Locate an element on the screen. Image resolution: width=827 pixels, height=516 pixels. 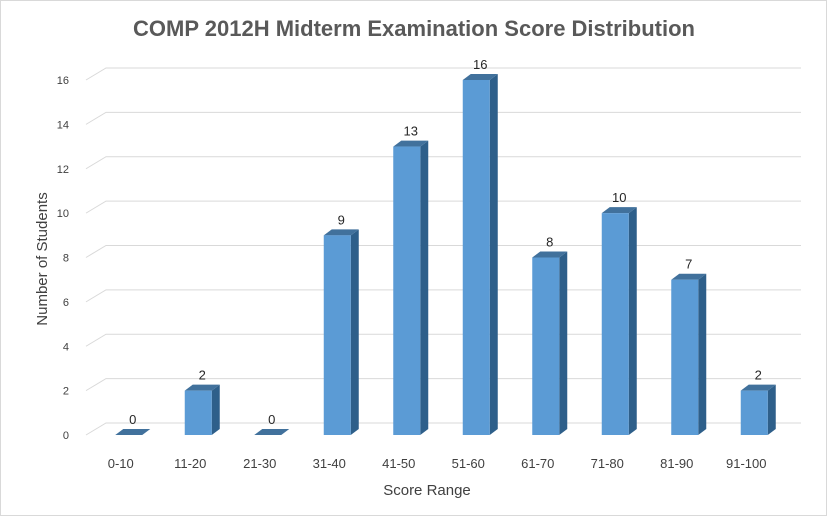
y-tick-label: 12 is located at coordinates (63, 170).